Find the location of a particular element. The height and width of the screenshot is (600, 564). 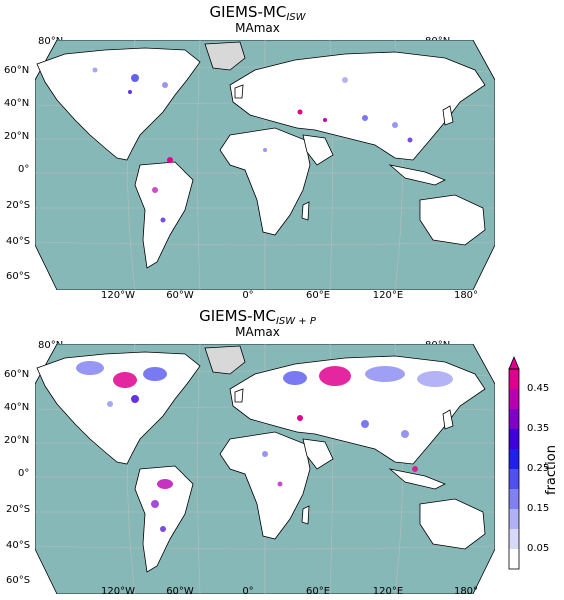

map2-lat-40n: 40°N is located at coordinates (17, 407).